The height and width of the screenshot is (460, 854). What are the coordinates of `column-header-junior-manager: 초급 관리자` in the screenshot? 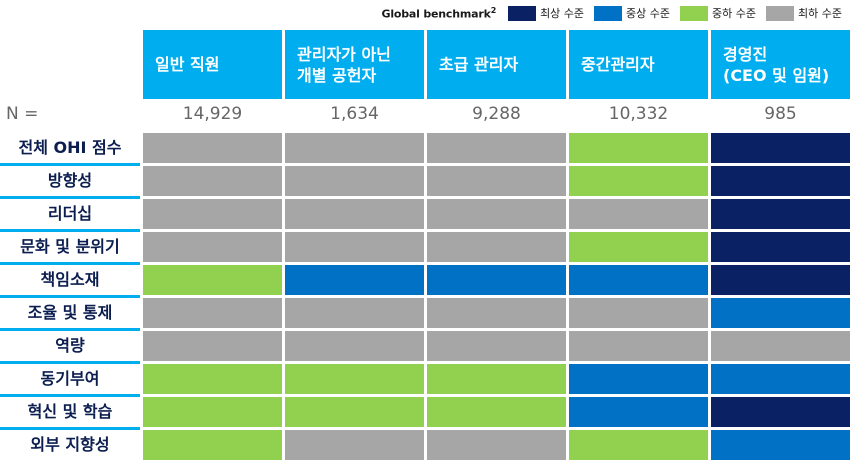 It's located at (496, 64).